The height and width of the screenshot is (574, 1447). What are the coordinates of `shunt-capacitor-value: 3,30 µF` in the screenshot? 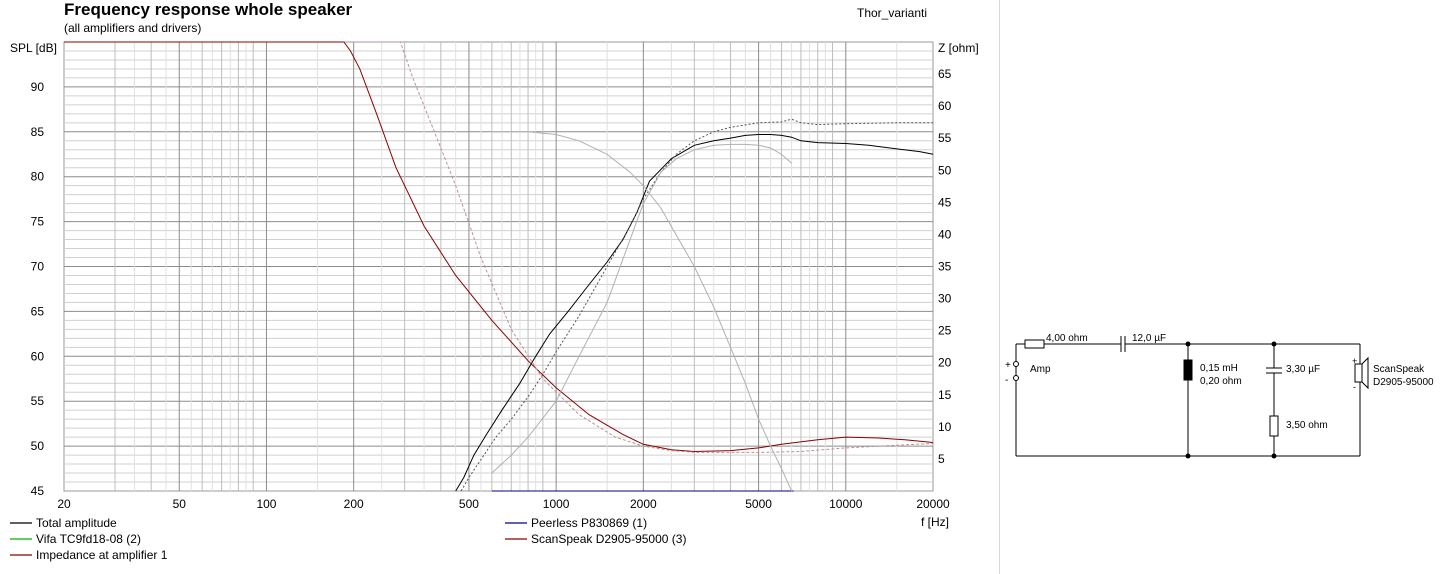 It's located at (1303, 369).